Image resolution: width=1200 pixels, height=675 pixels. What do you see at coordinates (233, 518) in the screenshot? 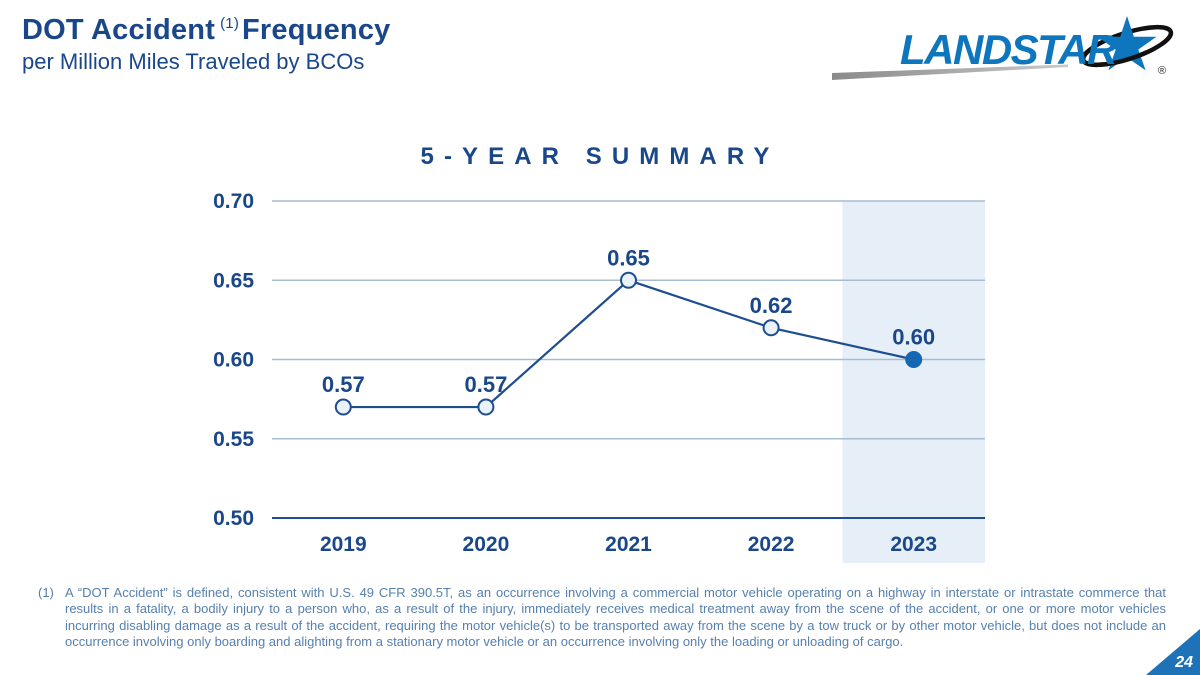
I see `y-tick-label: 0.50` at bounding box center [233, 518].